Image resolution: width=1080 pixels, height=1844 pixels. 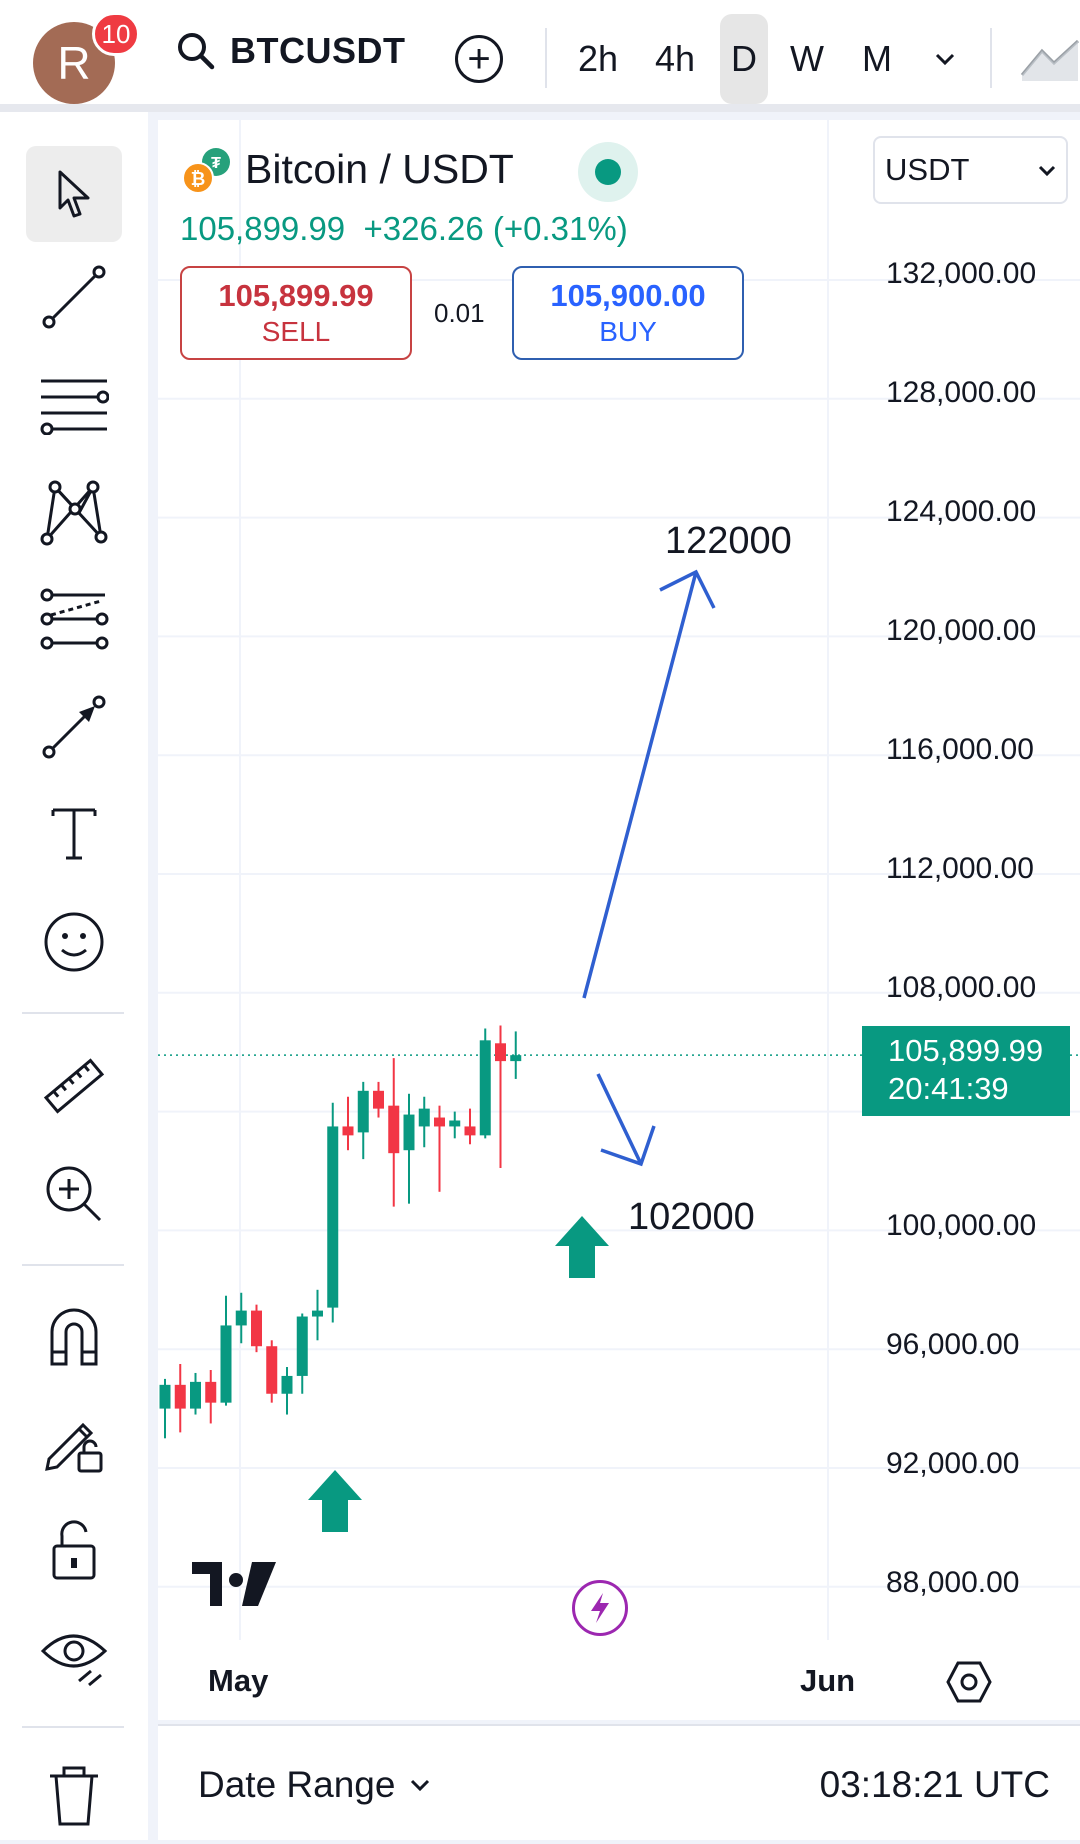 What do you see at coordinates (74, 297) in the screenshot?
I see `trend-line-tool` at bounding box center [74, 297].